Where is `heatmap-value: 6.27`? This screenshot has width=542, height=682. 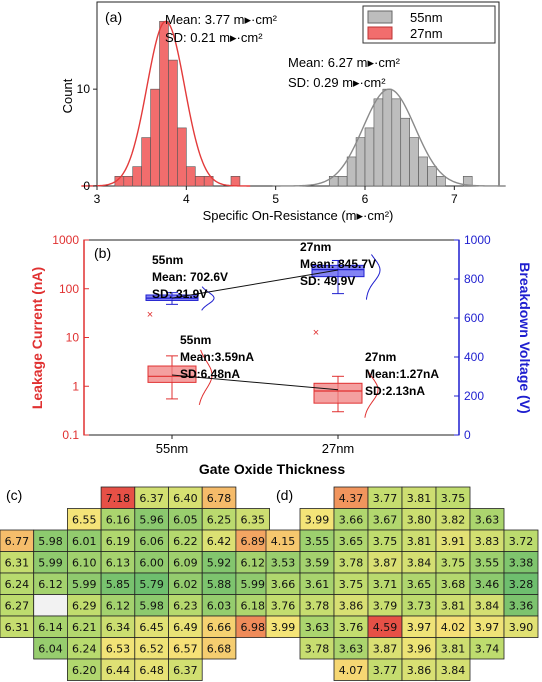
heatmap-value: 6.27 is located at coordinates (17, 605).